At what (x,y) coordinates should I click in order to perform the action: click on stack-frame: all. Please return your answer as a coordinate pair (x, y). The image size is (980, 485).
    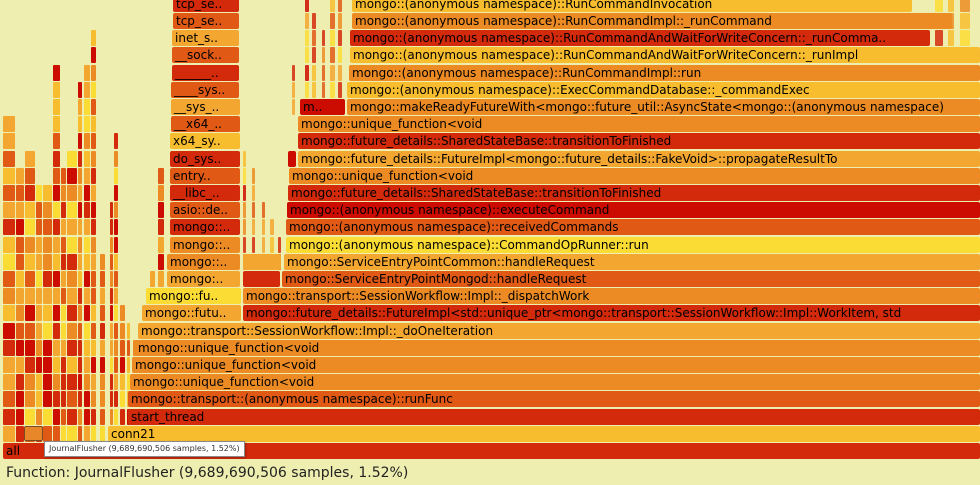
    Looking at the image, I should click on (491, 451).